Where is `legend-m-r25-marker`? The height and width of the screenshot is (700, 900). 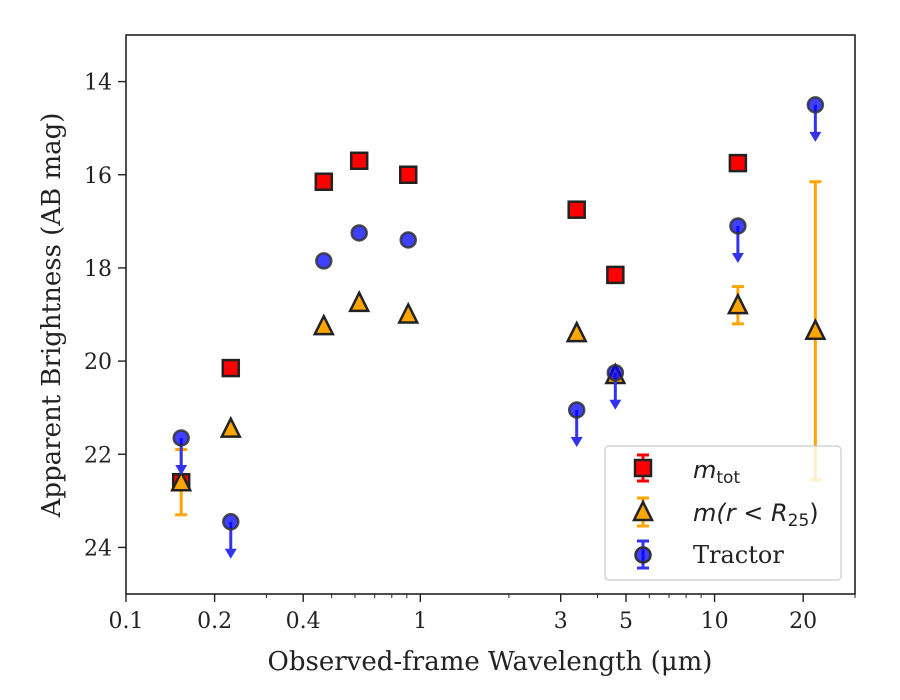
legend-m-r25-marker is located at coordinates (643, 510).